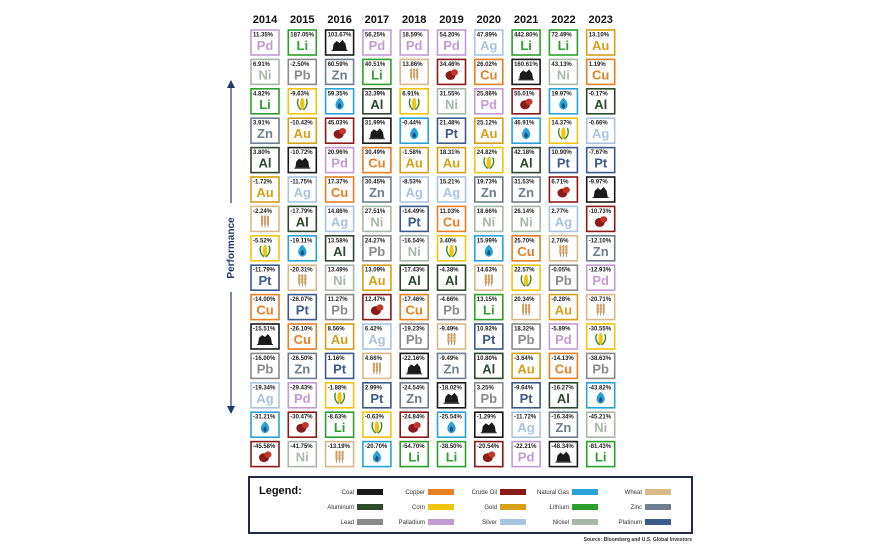  I want to click on cell: 10.90%Pt, so click(563, 160).